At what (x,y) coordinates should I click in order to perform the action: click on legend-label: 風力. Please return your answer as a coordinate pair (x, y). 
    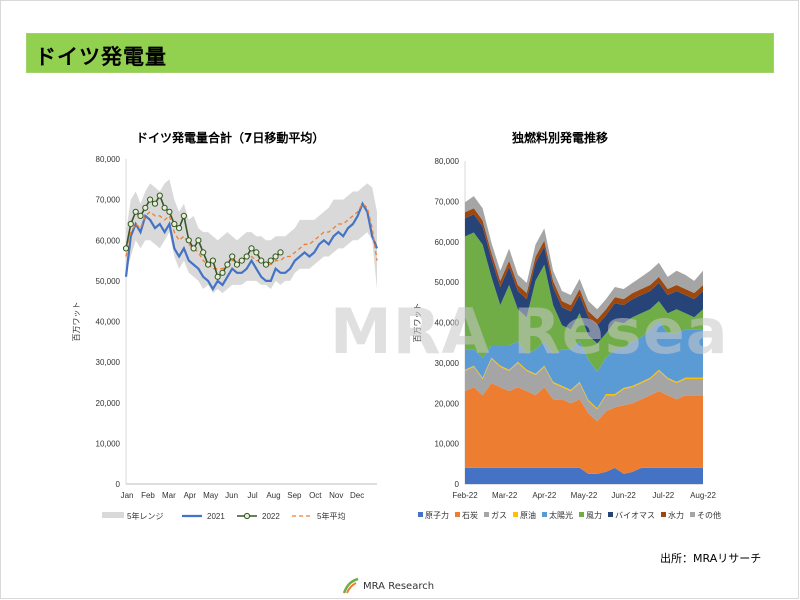
    Looking at the image, I should click on (594, 515).